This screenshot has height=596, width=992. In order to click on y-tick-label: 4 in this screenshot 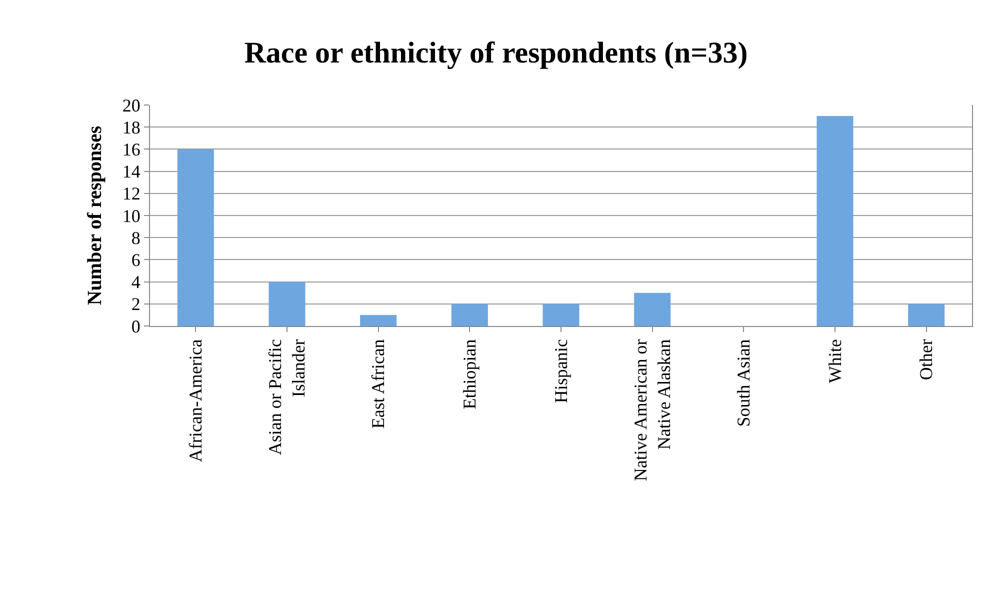, I will do `click(135, 282)`.